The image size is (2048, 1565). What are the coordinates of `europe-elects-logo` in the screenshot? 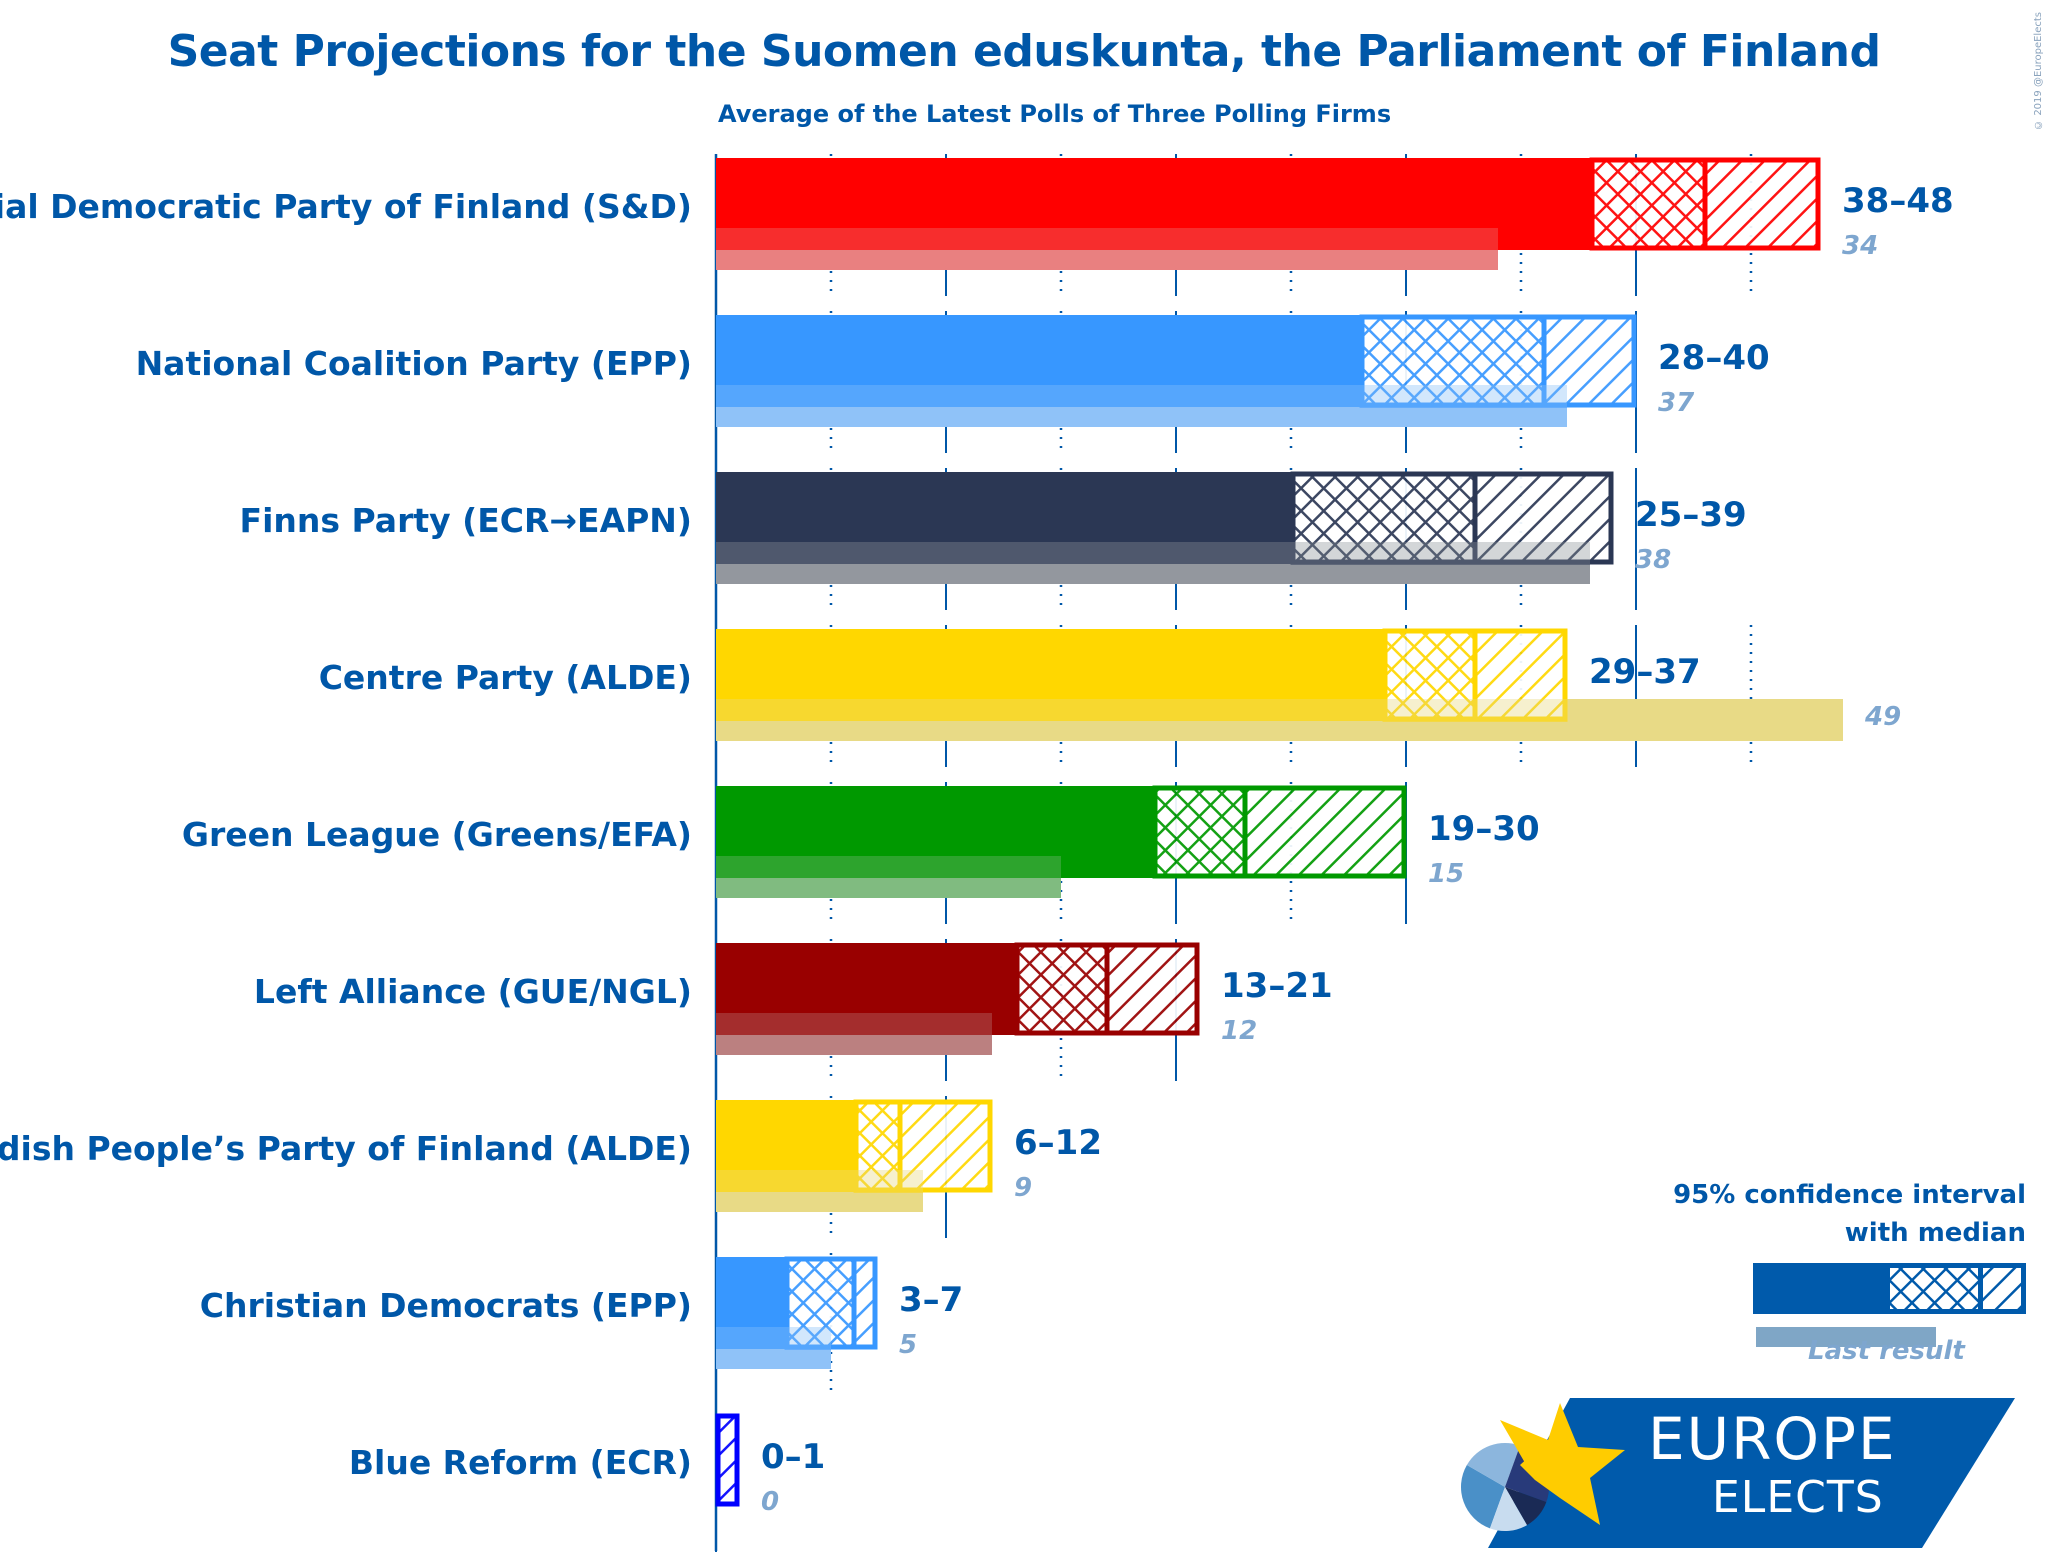 It's located at (1738, 1473).